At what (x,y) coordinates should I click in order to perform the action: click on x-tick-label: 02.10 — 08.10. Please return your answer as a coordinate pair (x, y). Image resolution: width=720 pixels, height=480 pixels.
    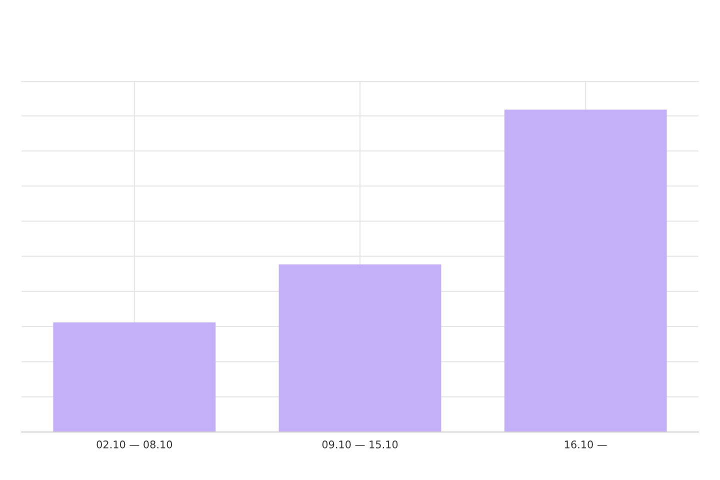
    Looking at the image, I should click on (134, 444).